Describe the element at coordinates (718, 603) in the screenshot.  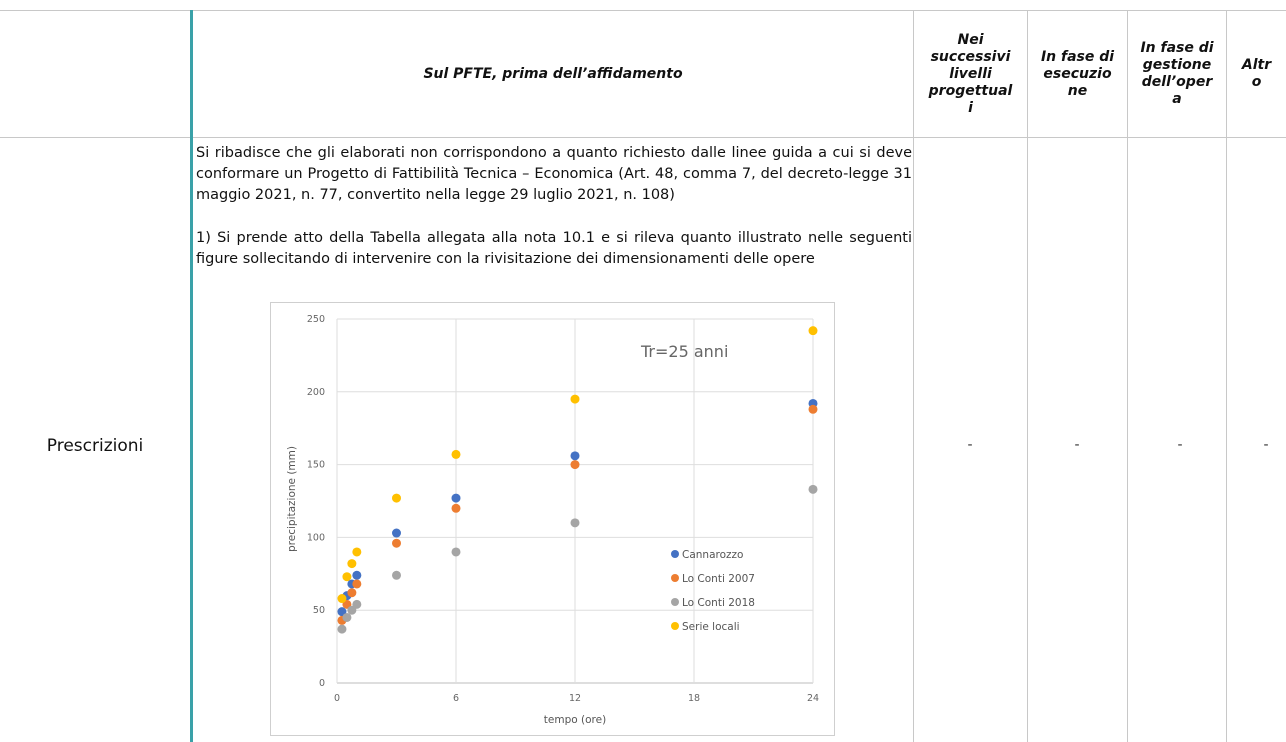
I see `legend-label: Lo Conti 2018` at that location.